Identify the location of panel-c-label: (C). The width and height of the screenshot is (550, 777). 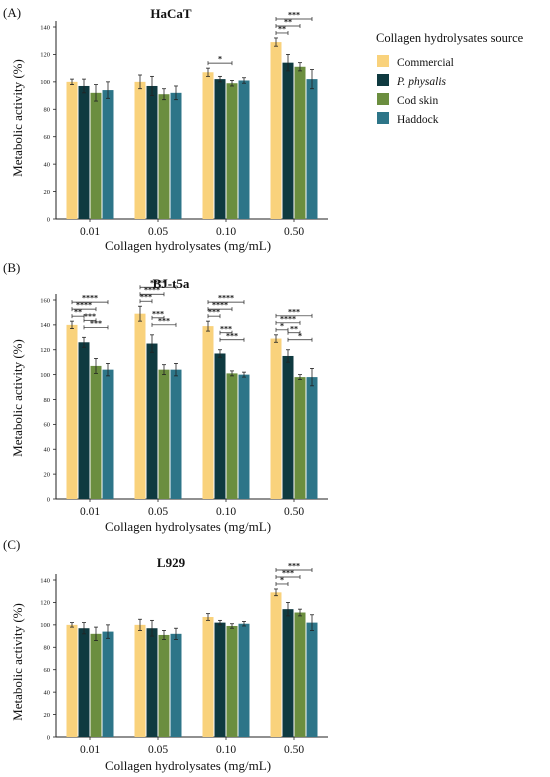
(11, 544).